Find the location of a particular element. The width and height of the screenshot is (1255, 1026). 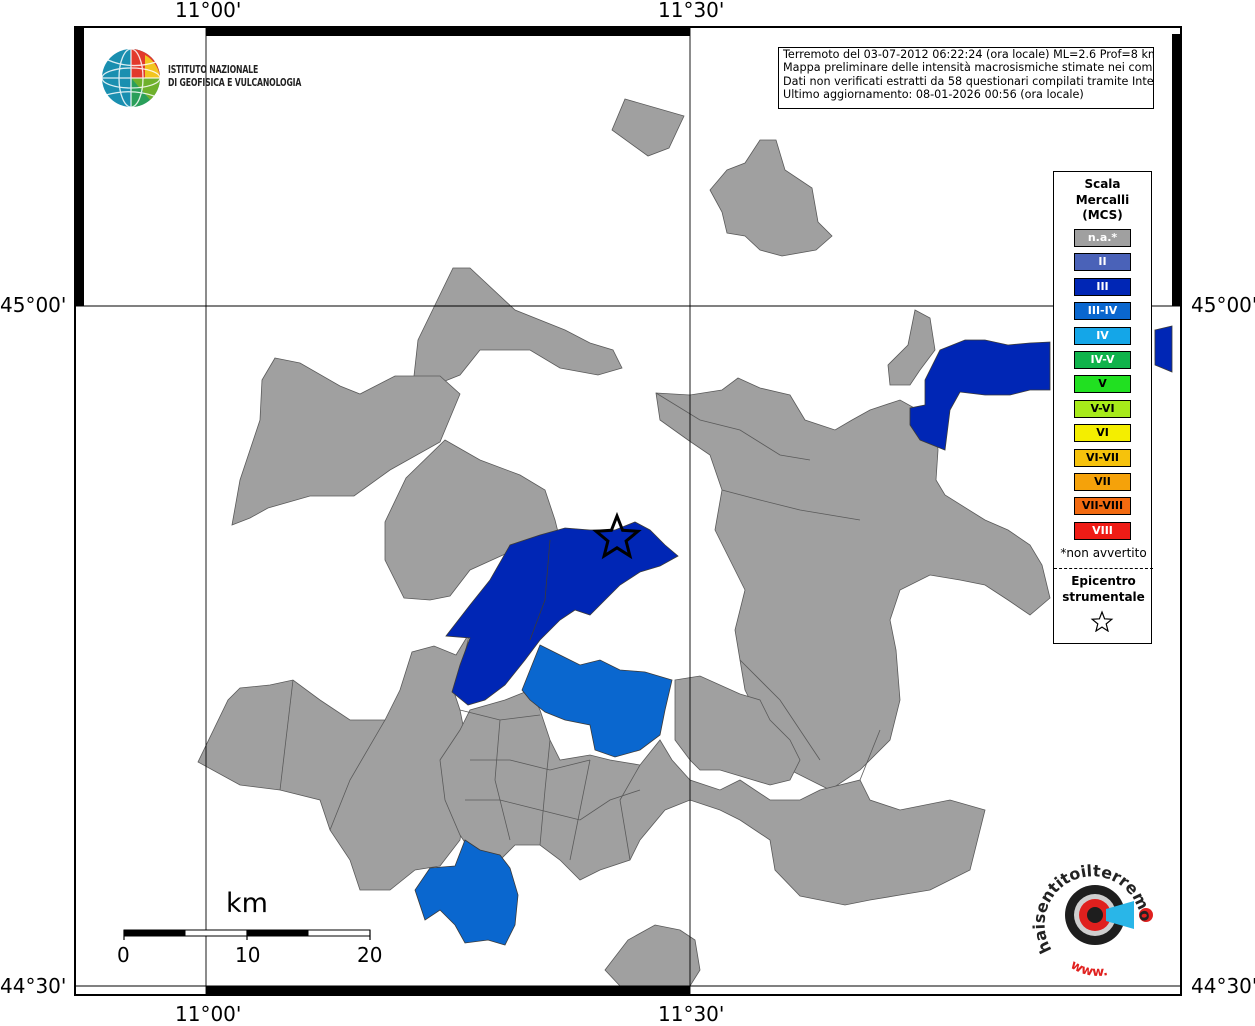

legend-item-viii: VIII is located at coordinates (1102, 530).